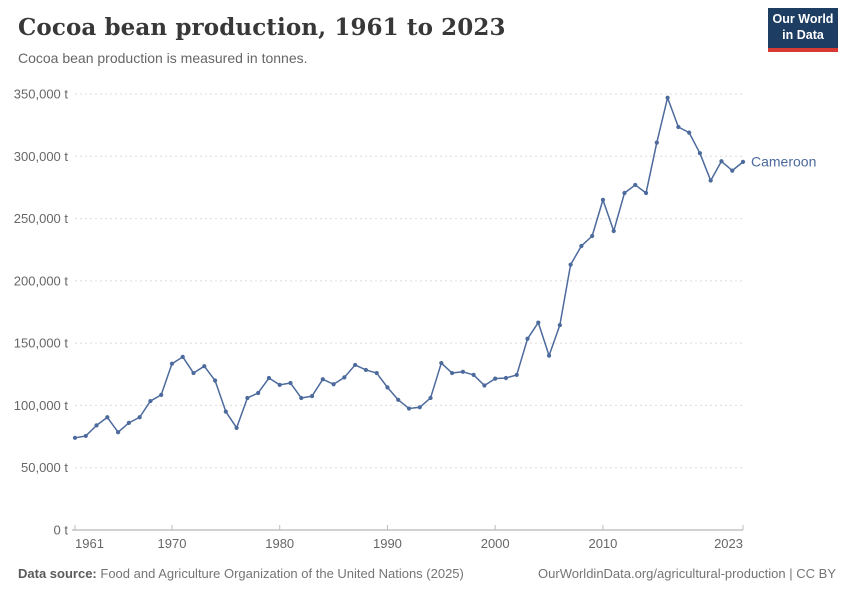 The height and width of the screenshot is (600, 850). I want to click on owid-logo-line1: Our World, so click(803, 19).